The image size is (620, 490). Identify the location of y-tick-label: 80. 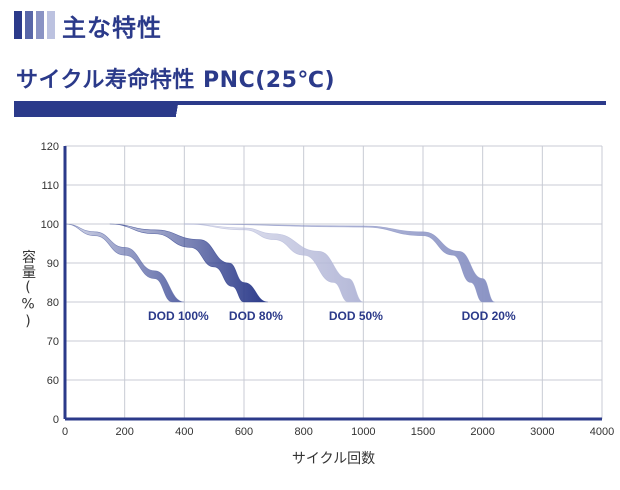
(53, 303).